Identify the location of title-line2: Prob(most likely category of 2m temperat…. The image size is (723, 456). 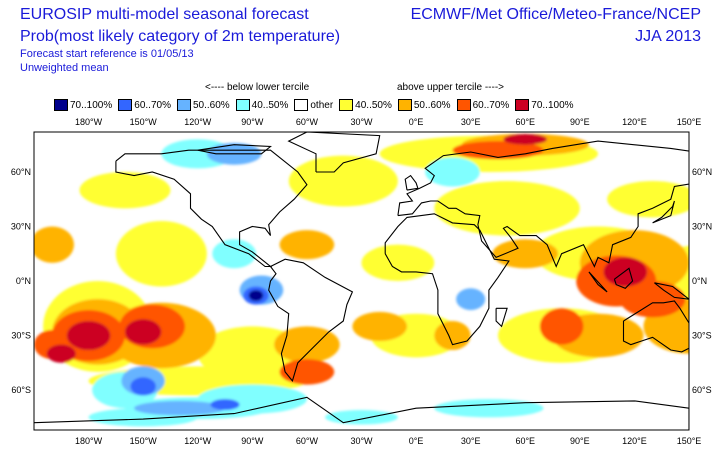
(180, 36).